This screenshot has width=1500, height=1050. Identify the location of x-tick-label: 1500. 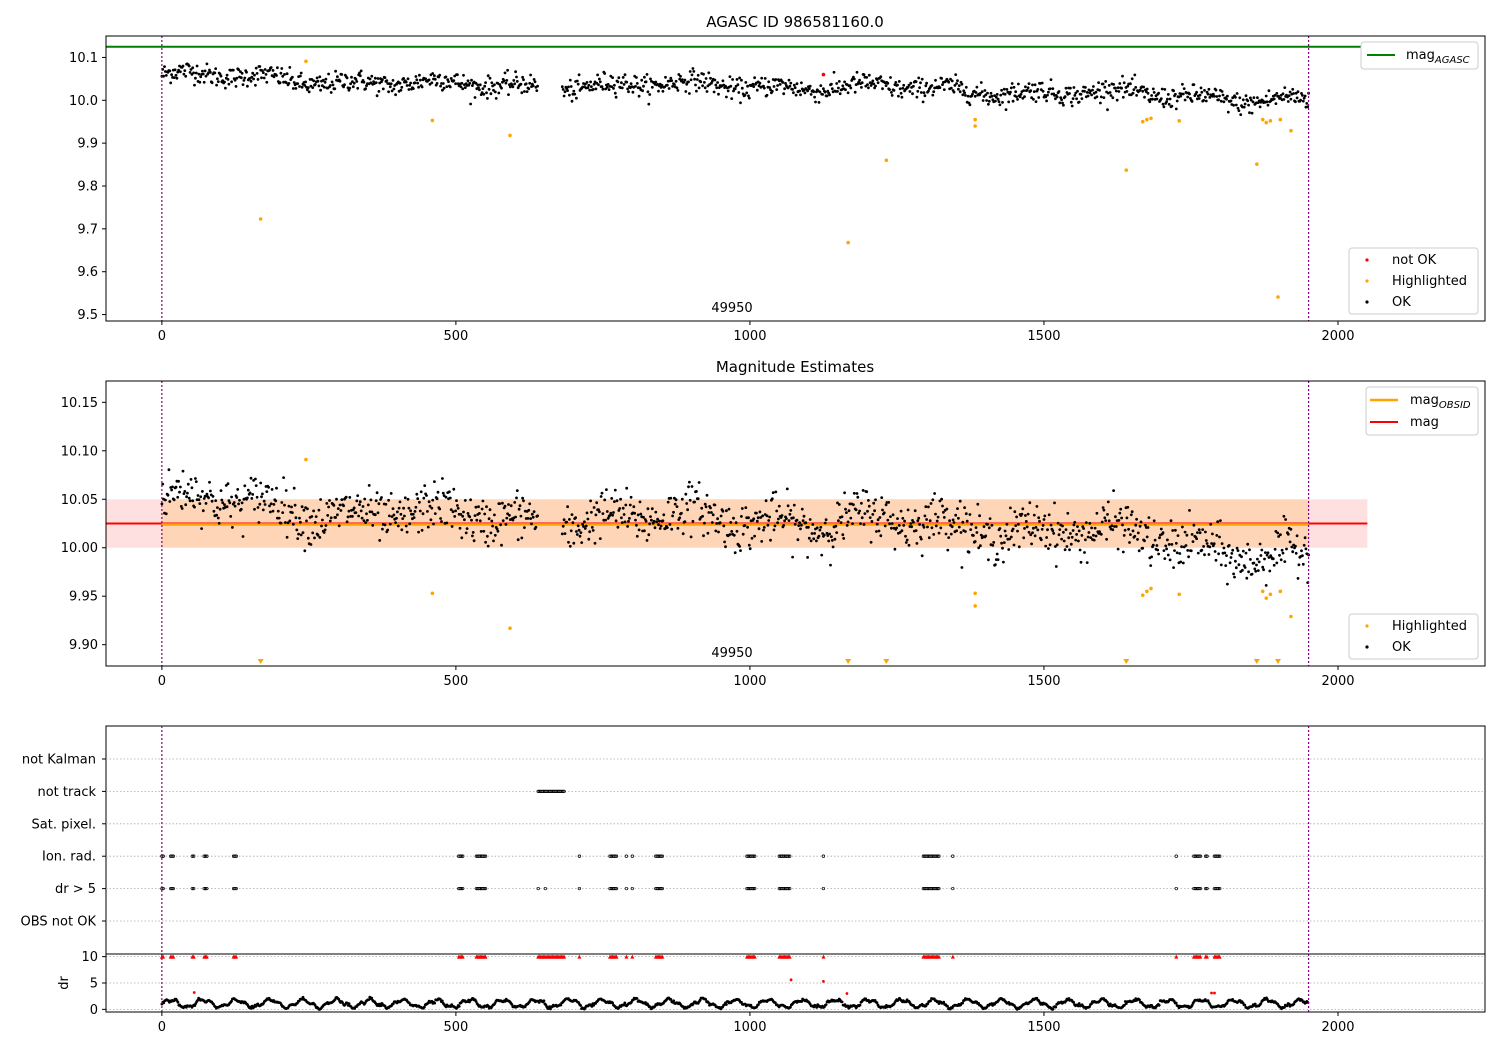
(1043, 1027).